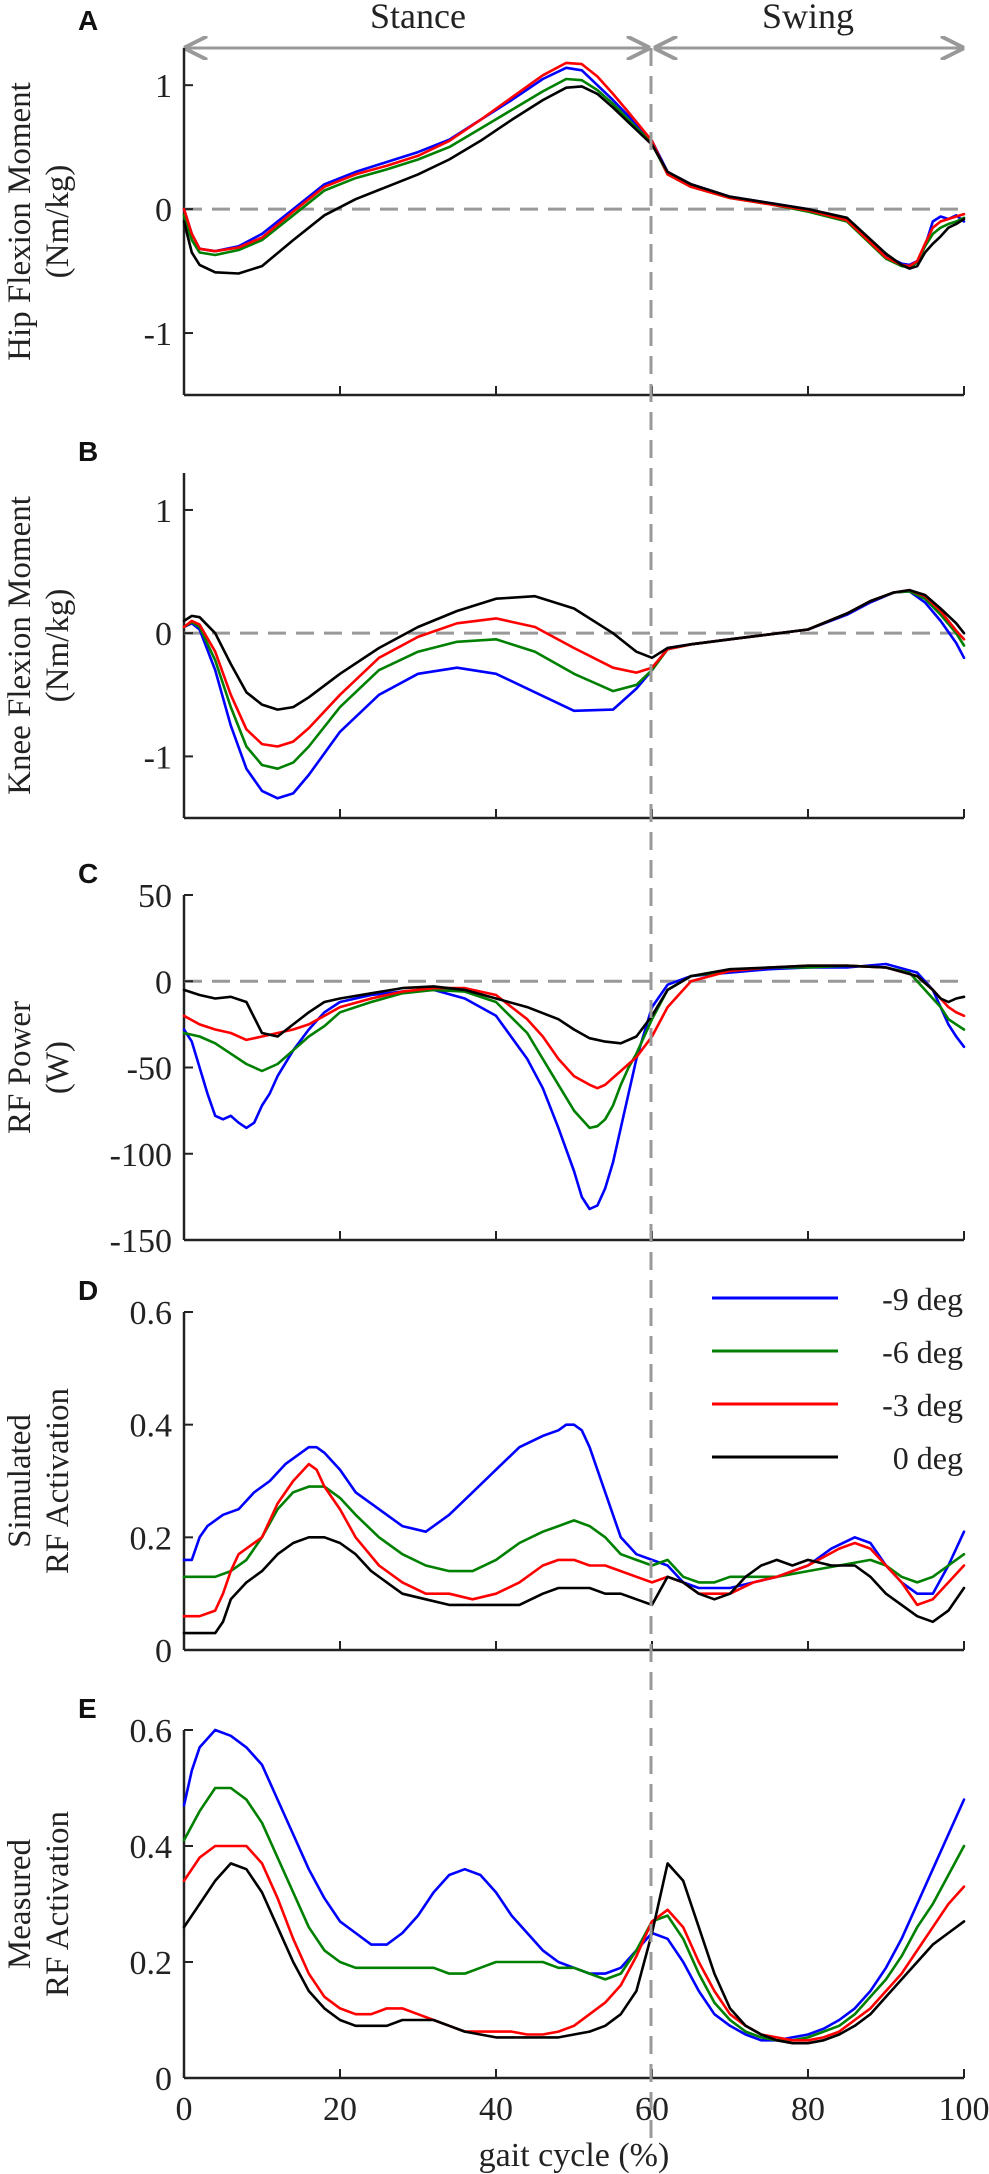  I want to click on series-line-0deg-panel-D, so click(574, 1585).